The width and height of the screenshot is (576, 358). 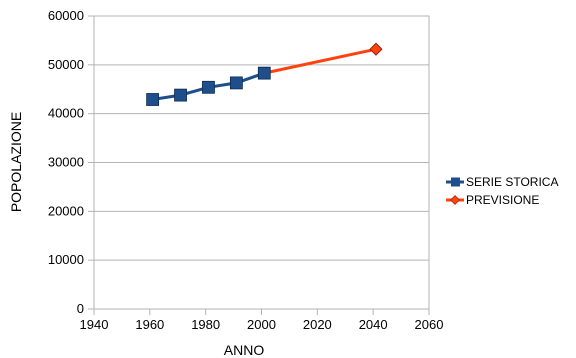 What do you see at coordinates (149, 324) in the screenshot?
I see `x-tick-label: 1960` at bounding box center [149, 324].